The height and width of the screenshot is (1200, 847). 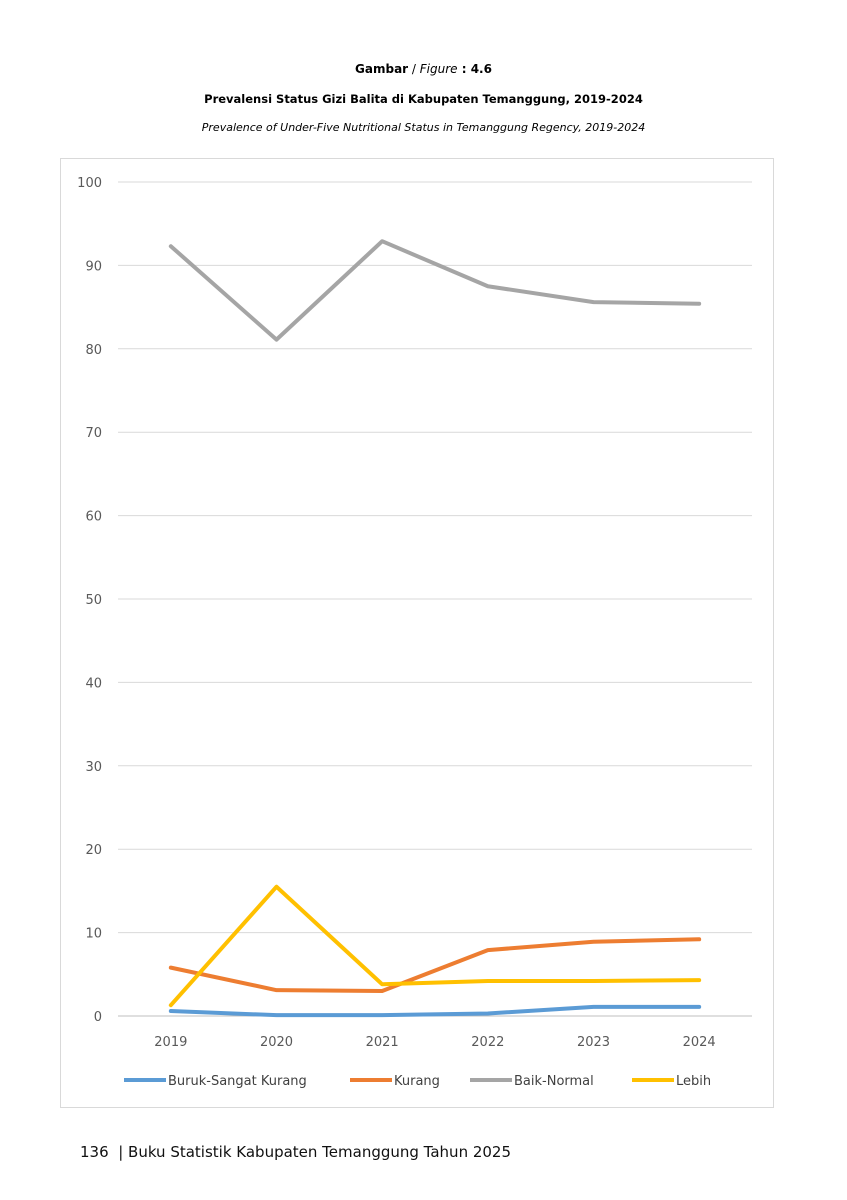 What do you see at coordinates (89, 183) in the screenshot?
I see `y-tick-label: 100` at bounding box center [89, 183].